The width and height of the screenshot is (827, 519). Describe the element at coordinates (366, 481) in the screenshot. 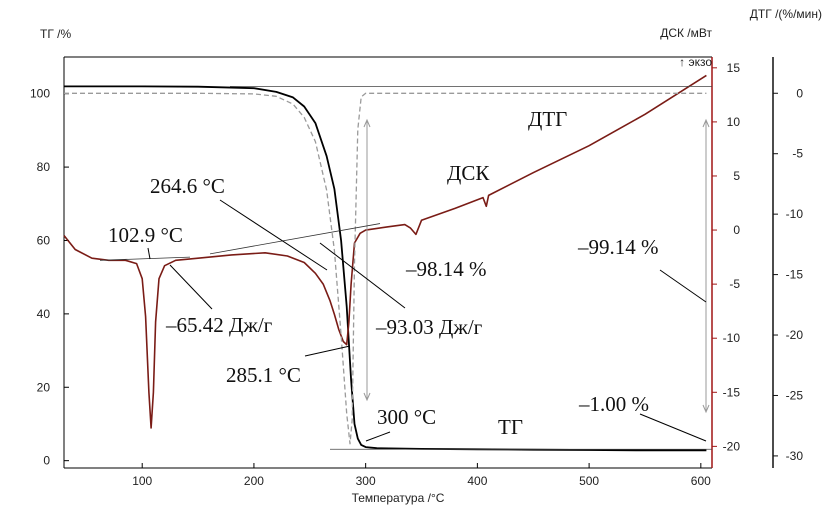

I see `x-tick-label: 300` at that location.